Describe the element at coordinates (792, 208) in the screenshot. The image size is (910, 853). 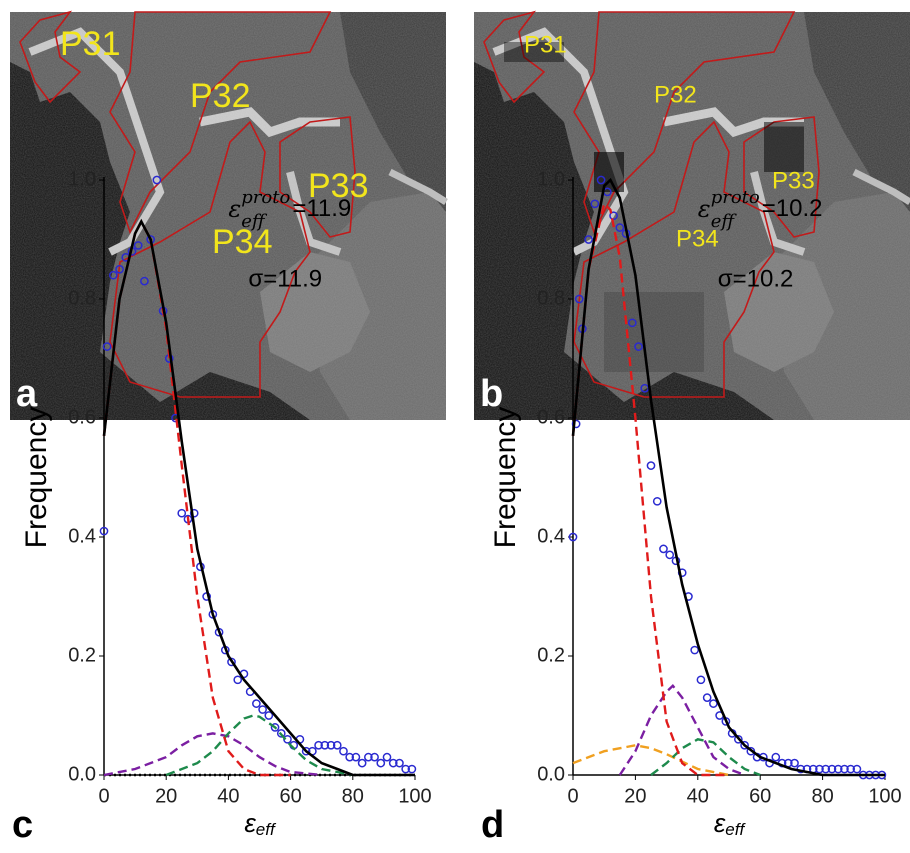
I see `text-part: =10.2` at that location.